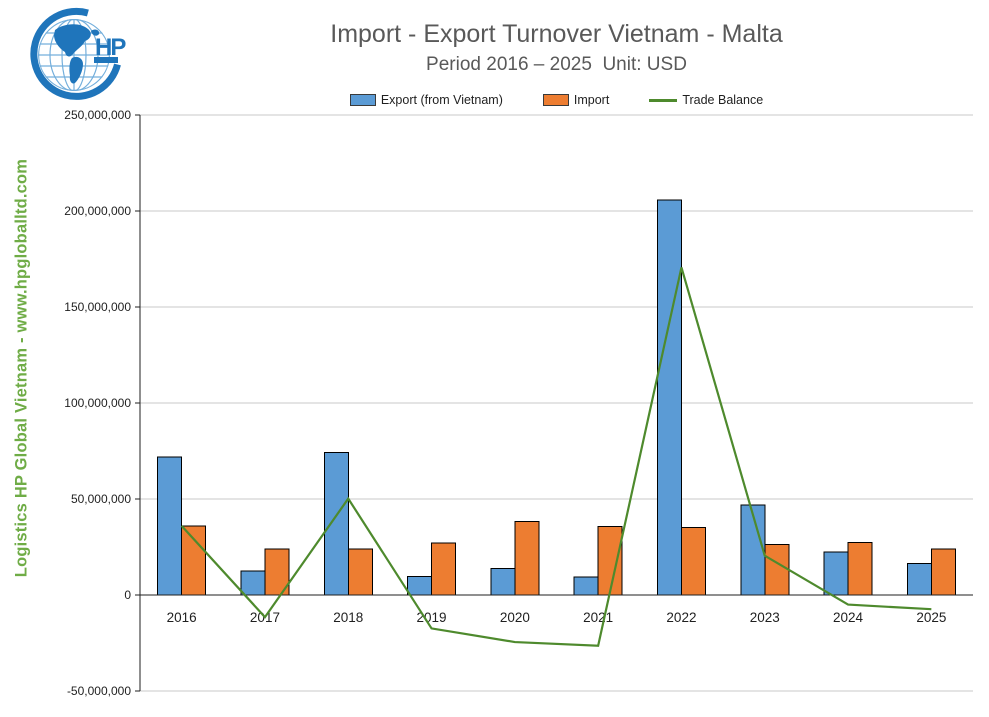 Image resolution: width=989 pixels, height=717 pixels. Describe the element at coordinates (919, 579) in the screenshot. I see `bar-export-2025` at that location.